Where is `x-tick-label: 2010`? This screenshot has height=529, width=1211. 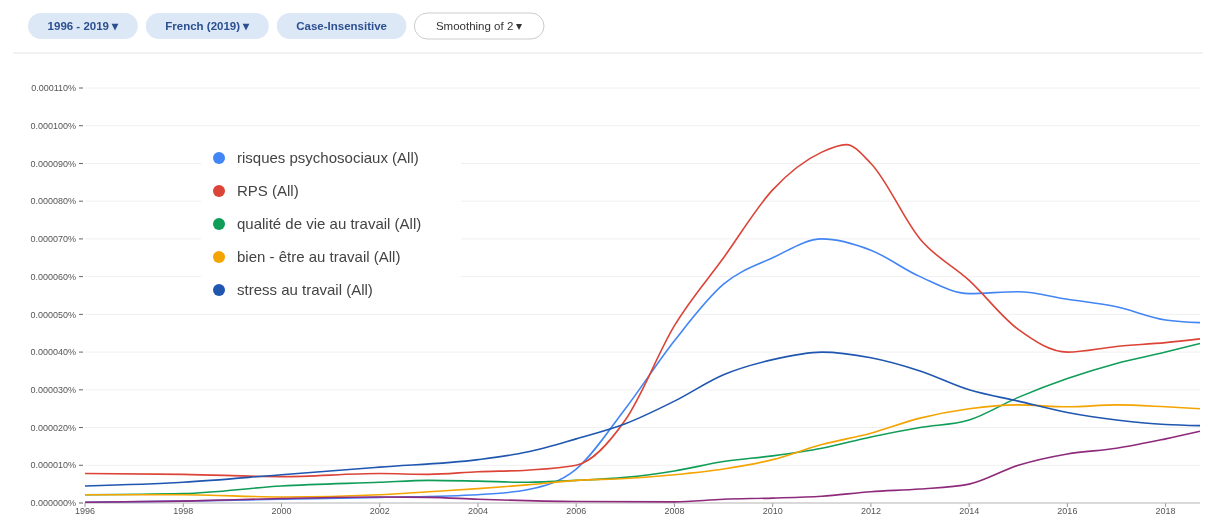 x-tick-label: 2010 is located at coordinates (772, 511).